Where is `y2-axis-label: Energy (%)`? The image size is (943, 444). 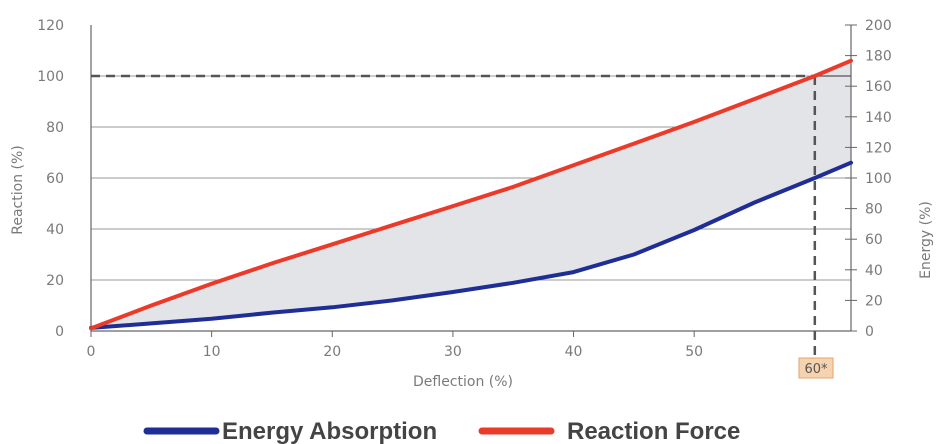 y2-axis-label: Energy (%) is located at coordinates (926, 240).